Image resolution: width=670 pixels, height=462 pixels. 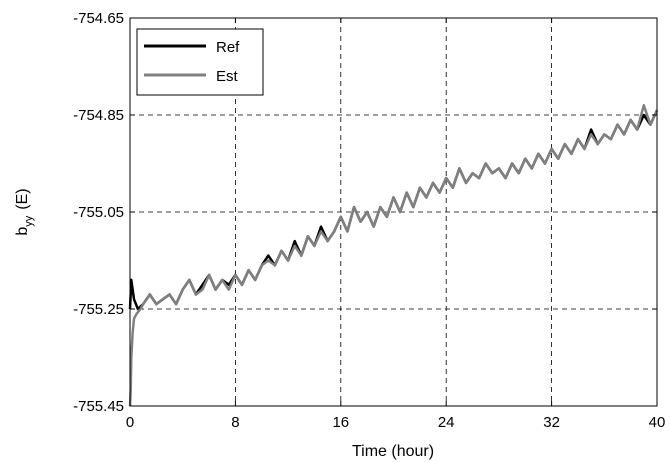 I want to click on y-tick-label: -755.25, so click(x=98, y=309).